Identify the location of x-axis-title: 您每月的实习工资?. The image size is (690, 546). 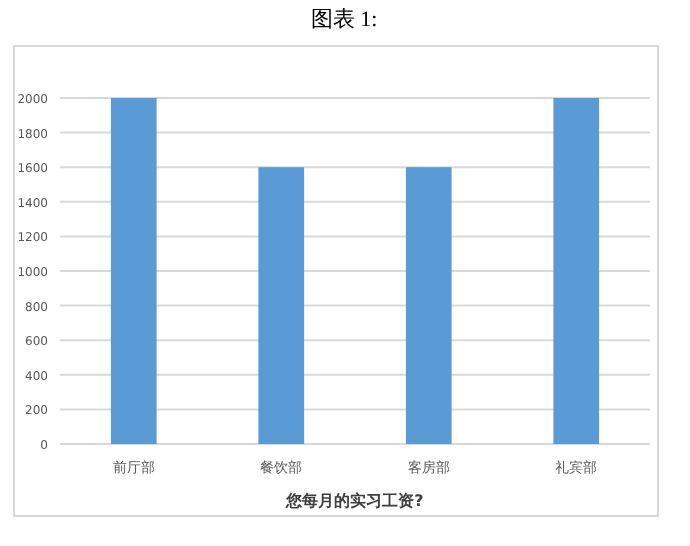
(354, 500).